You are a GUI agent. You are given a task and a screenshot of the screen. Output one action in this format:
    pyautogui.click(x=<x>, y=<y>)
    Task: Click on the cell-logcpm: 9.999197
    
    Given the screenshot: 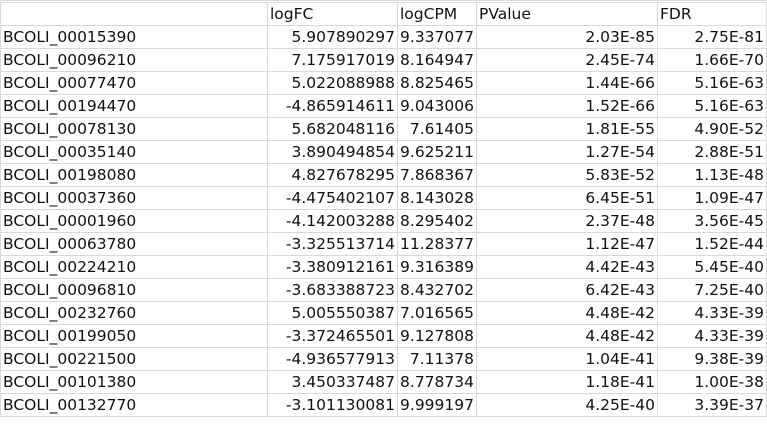 What is the action you would take?
    pyautogui.click(x=437, y=405)
    